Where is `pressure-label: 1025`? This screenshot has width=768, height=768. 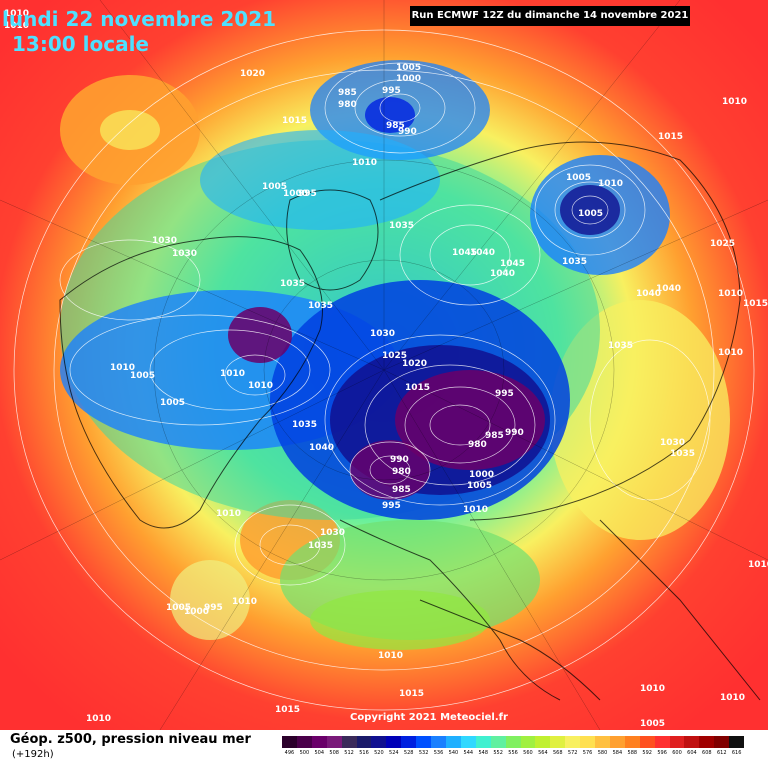 pressure-label: 1025 is located at coordinates (722, 244).